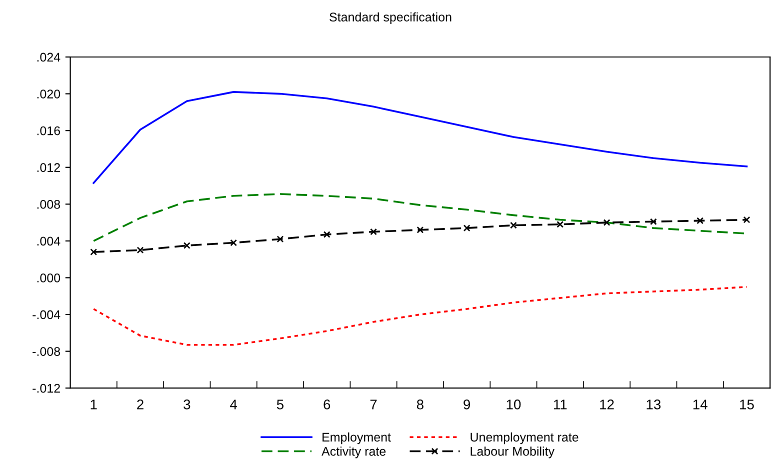  I want to click on y-tick-label: .012, so click(48, 167).